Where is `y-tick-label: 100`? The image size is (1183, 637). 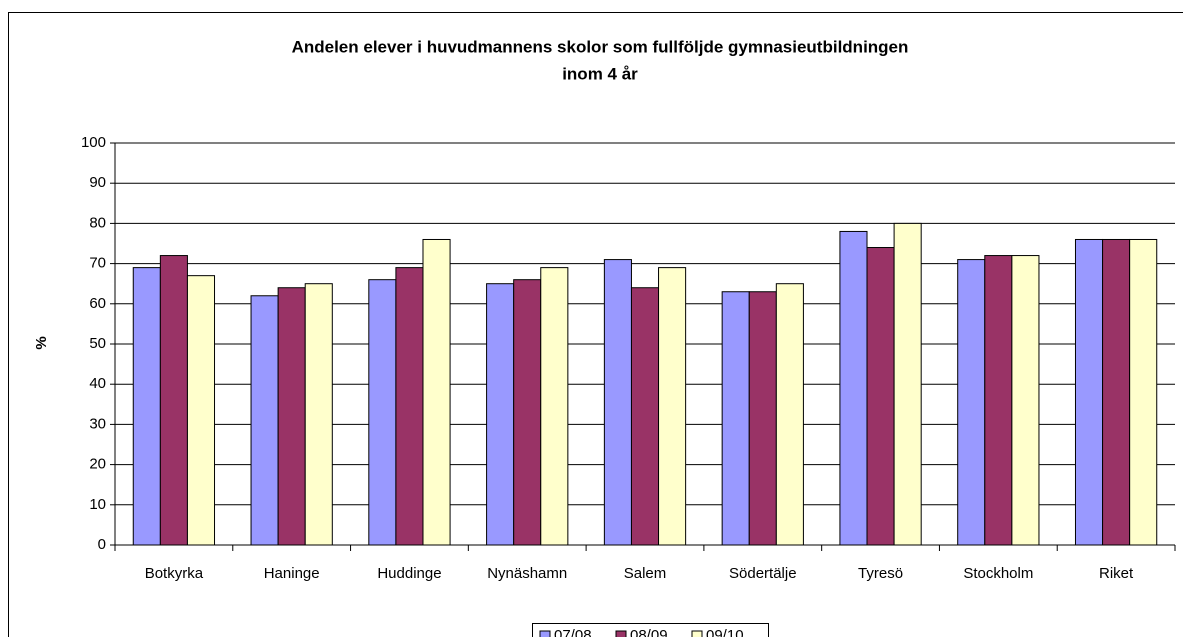
y-tick-label: 100 is located at coordinates (93, 142).